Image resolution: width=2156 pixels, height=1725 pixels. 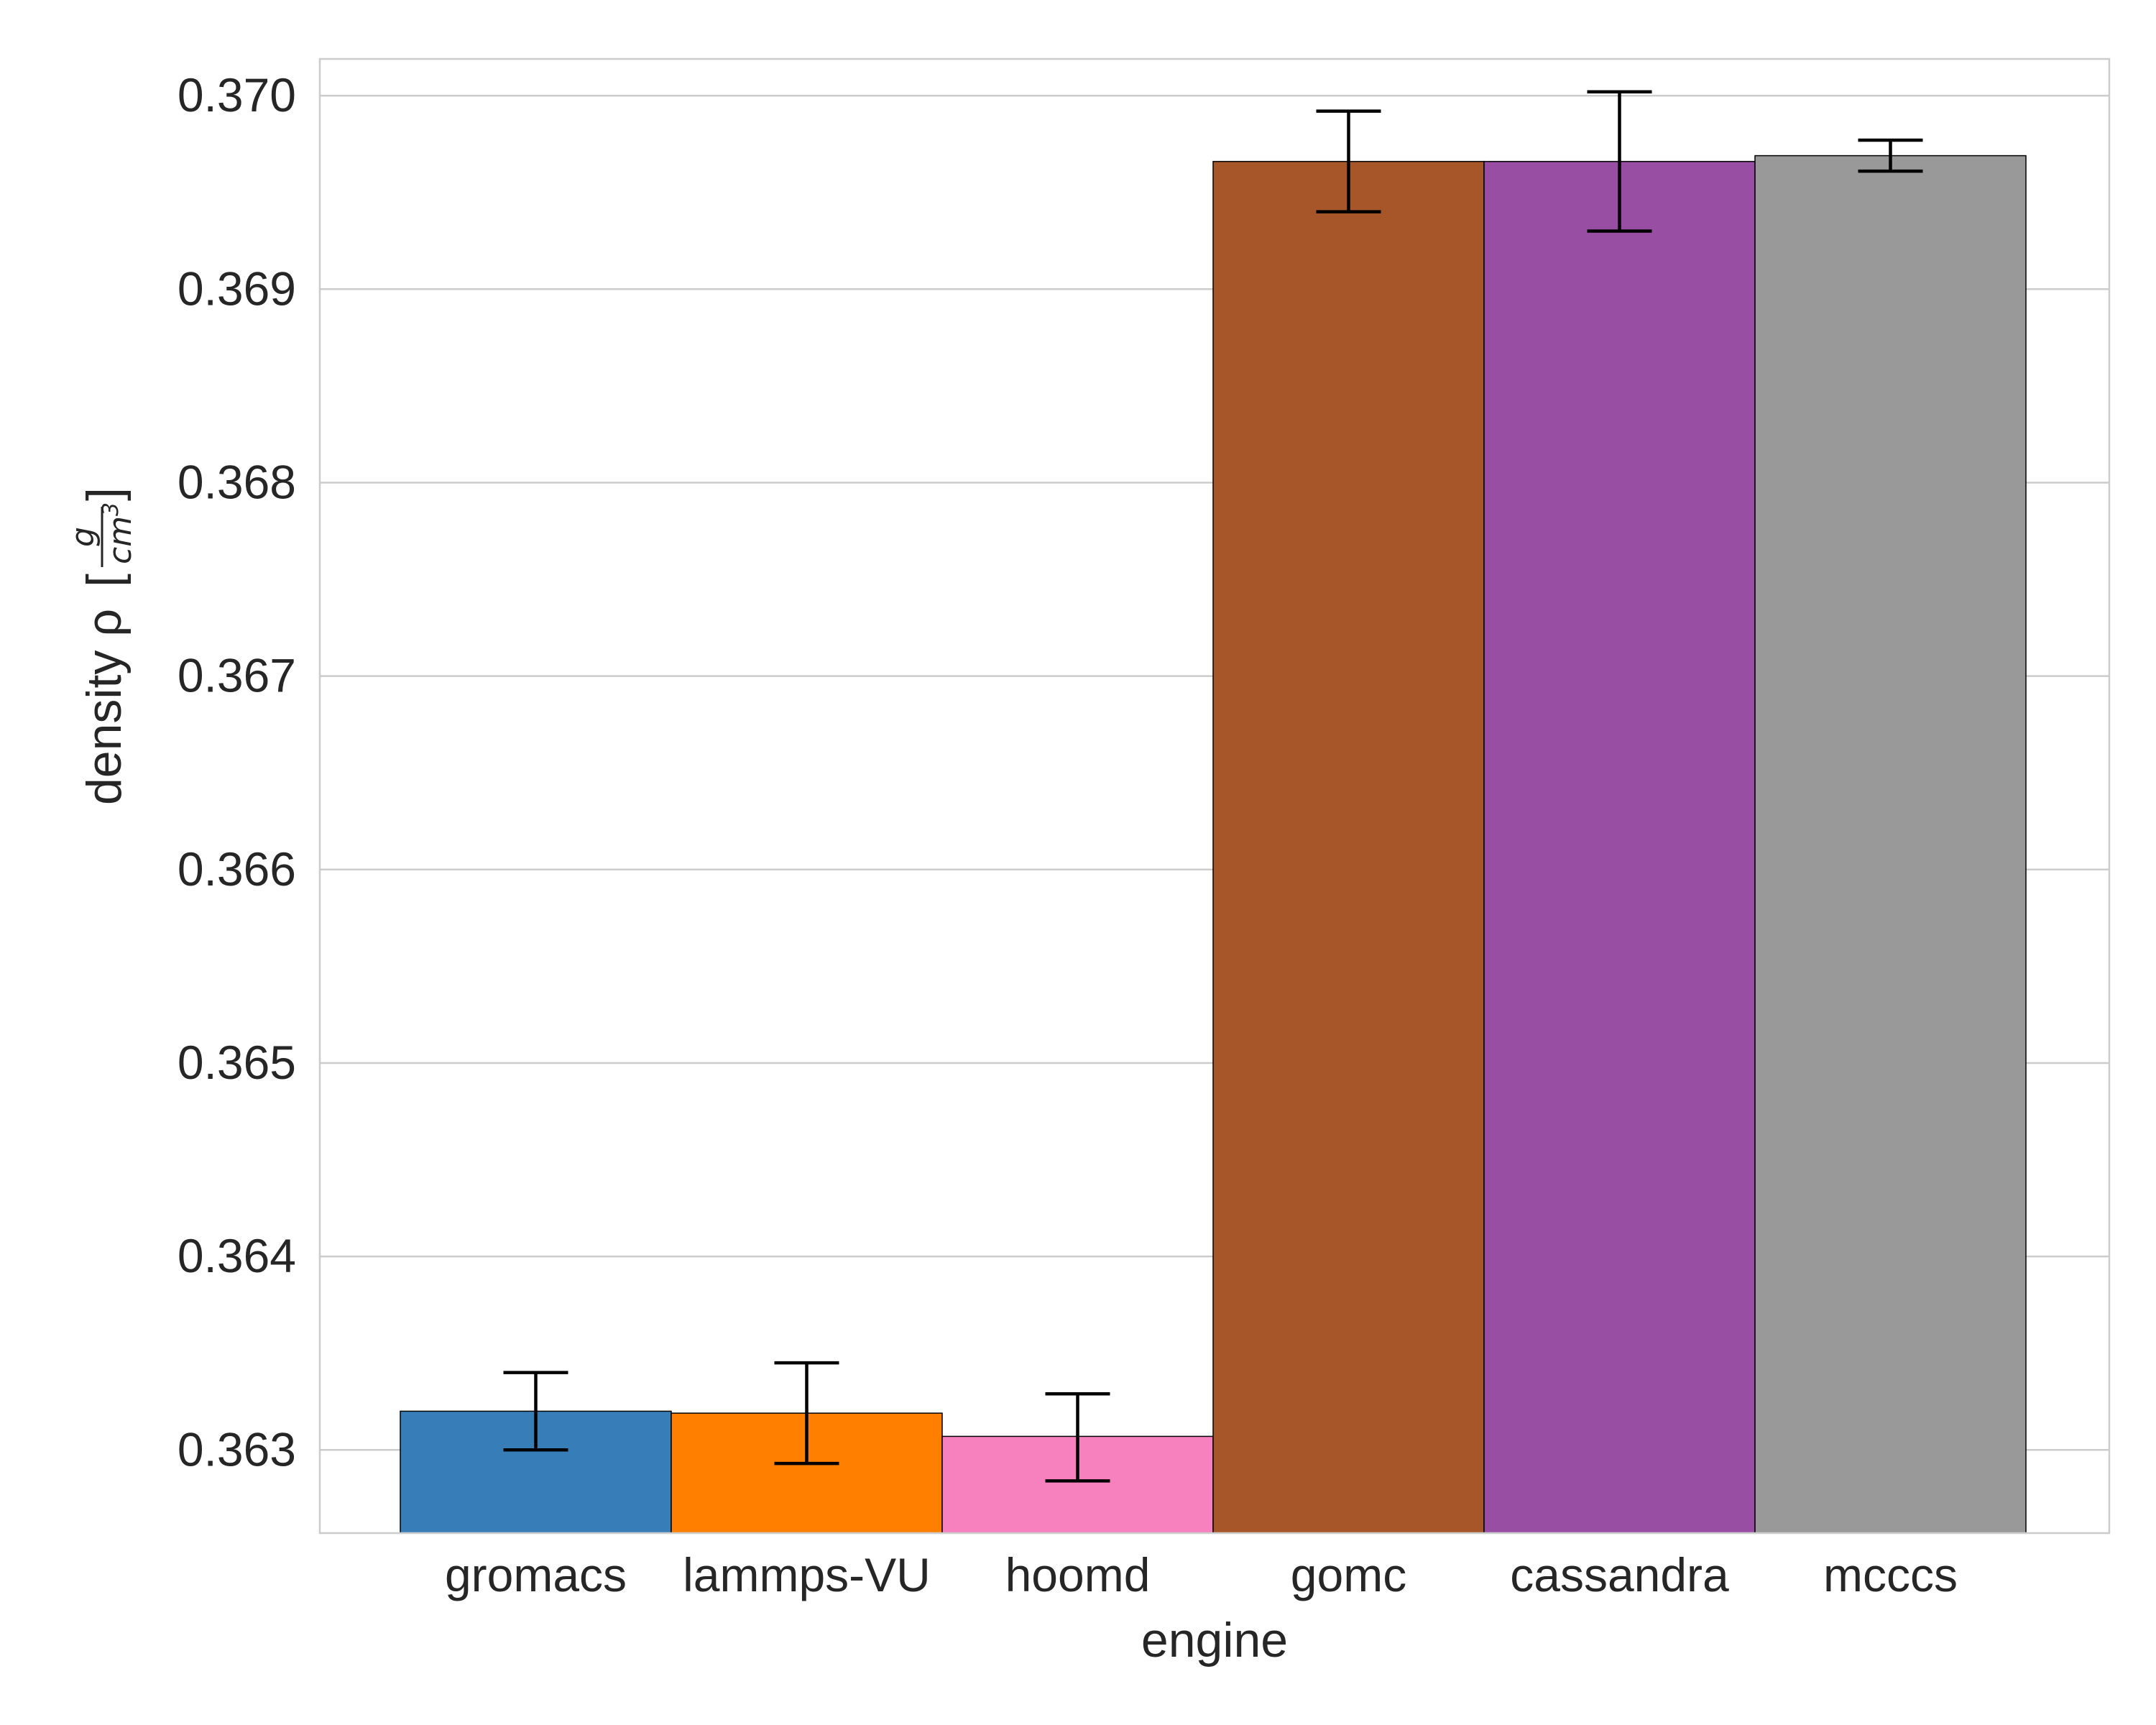 What do you see at coordinates (1077, 1437) in the screenshot?
I see `error-bar-hoomd` at bounding box center [1077, 1437].